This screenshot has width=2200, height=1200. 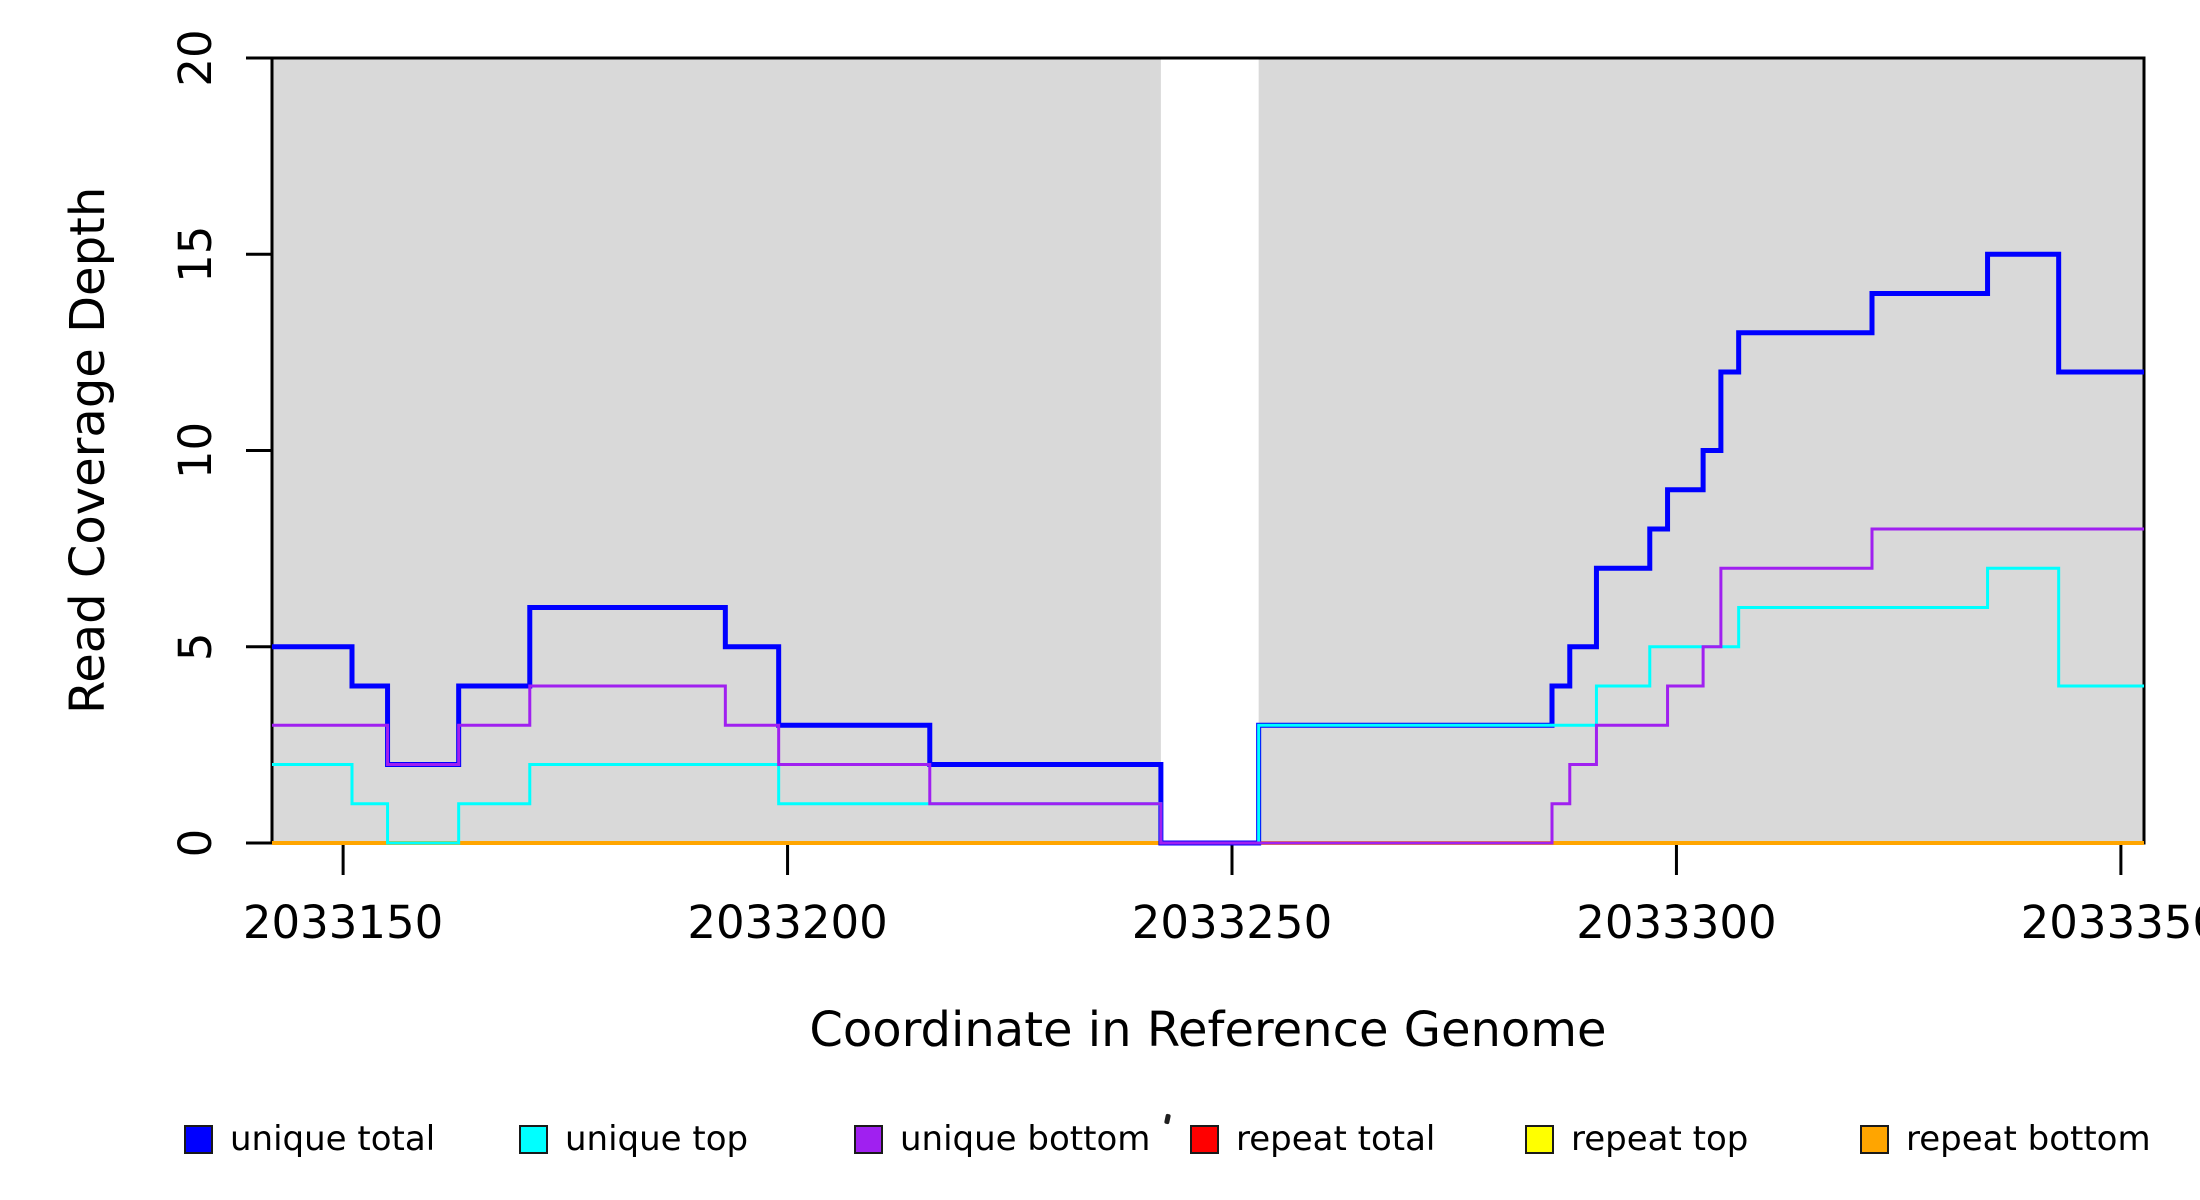 What do you see at coordinates (195, 646) in the screenshot?
I see `y-tick-label: 5` at bounding box center [195, 646].